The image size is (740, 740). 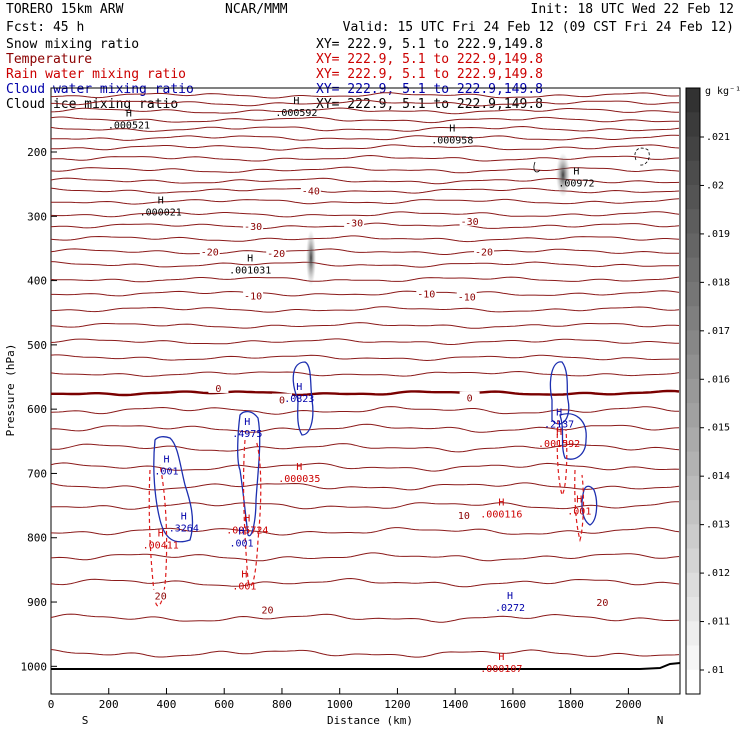 I want to click on maximum-value: .000107, so click(x=501, y=669).